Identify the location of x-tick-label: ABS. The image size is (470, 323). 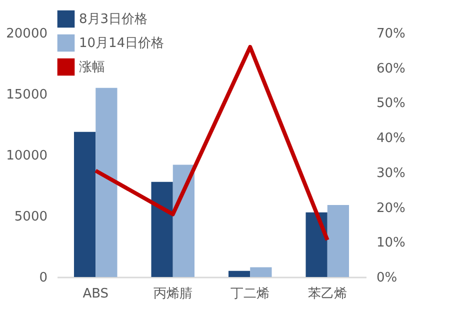
(95, 294).